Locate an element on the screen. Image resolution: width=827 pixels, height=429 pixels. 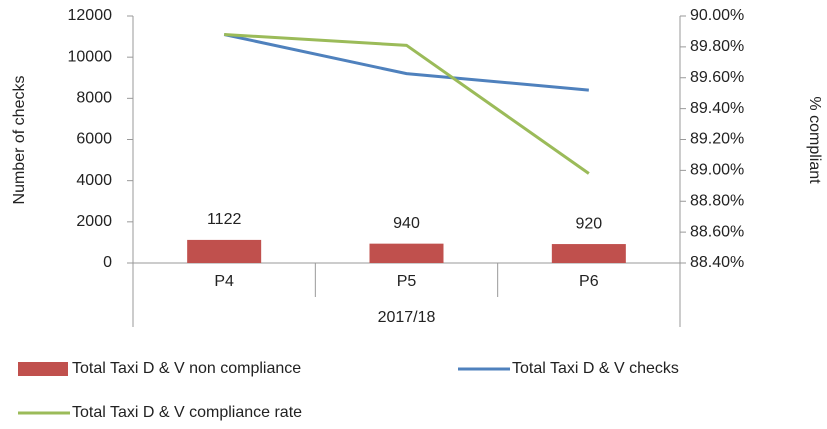
y2-tick-label: 89.60% is located at coordinates (717, 77).